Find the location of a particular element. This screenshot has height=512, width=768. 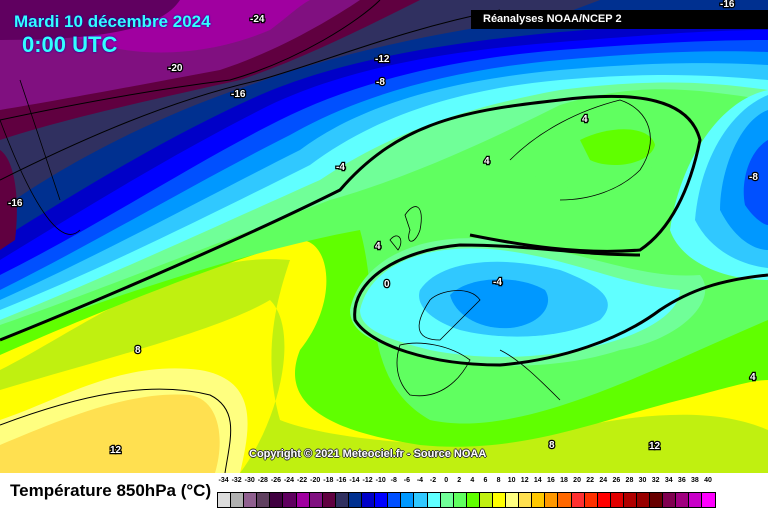

scale-tick-label: 32 is located at coordinates (655, 480).